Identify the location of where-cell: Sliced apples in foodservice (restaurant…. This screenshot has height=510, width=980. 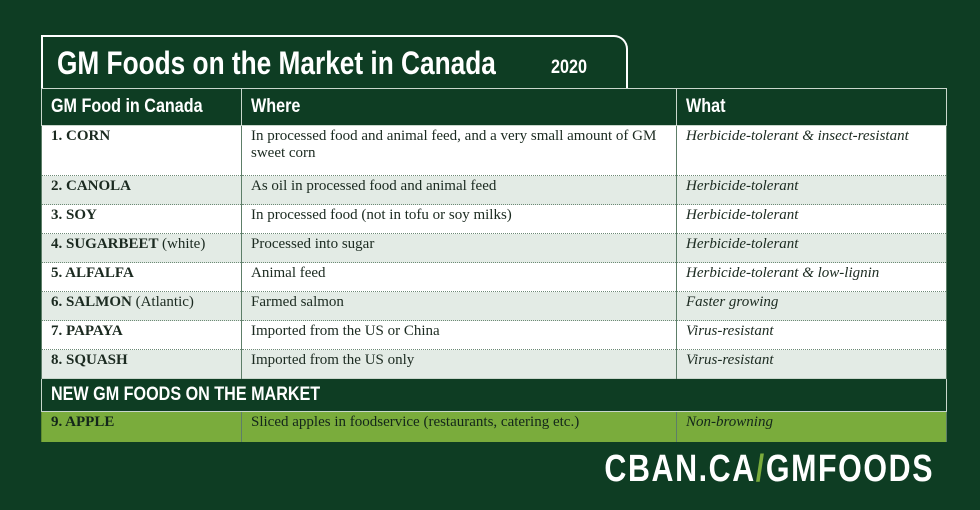
(459, 426).